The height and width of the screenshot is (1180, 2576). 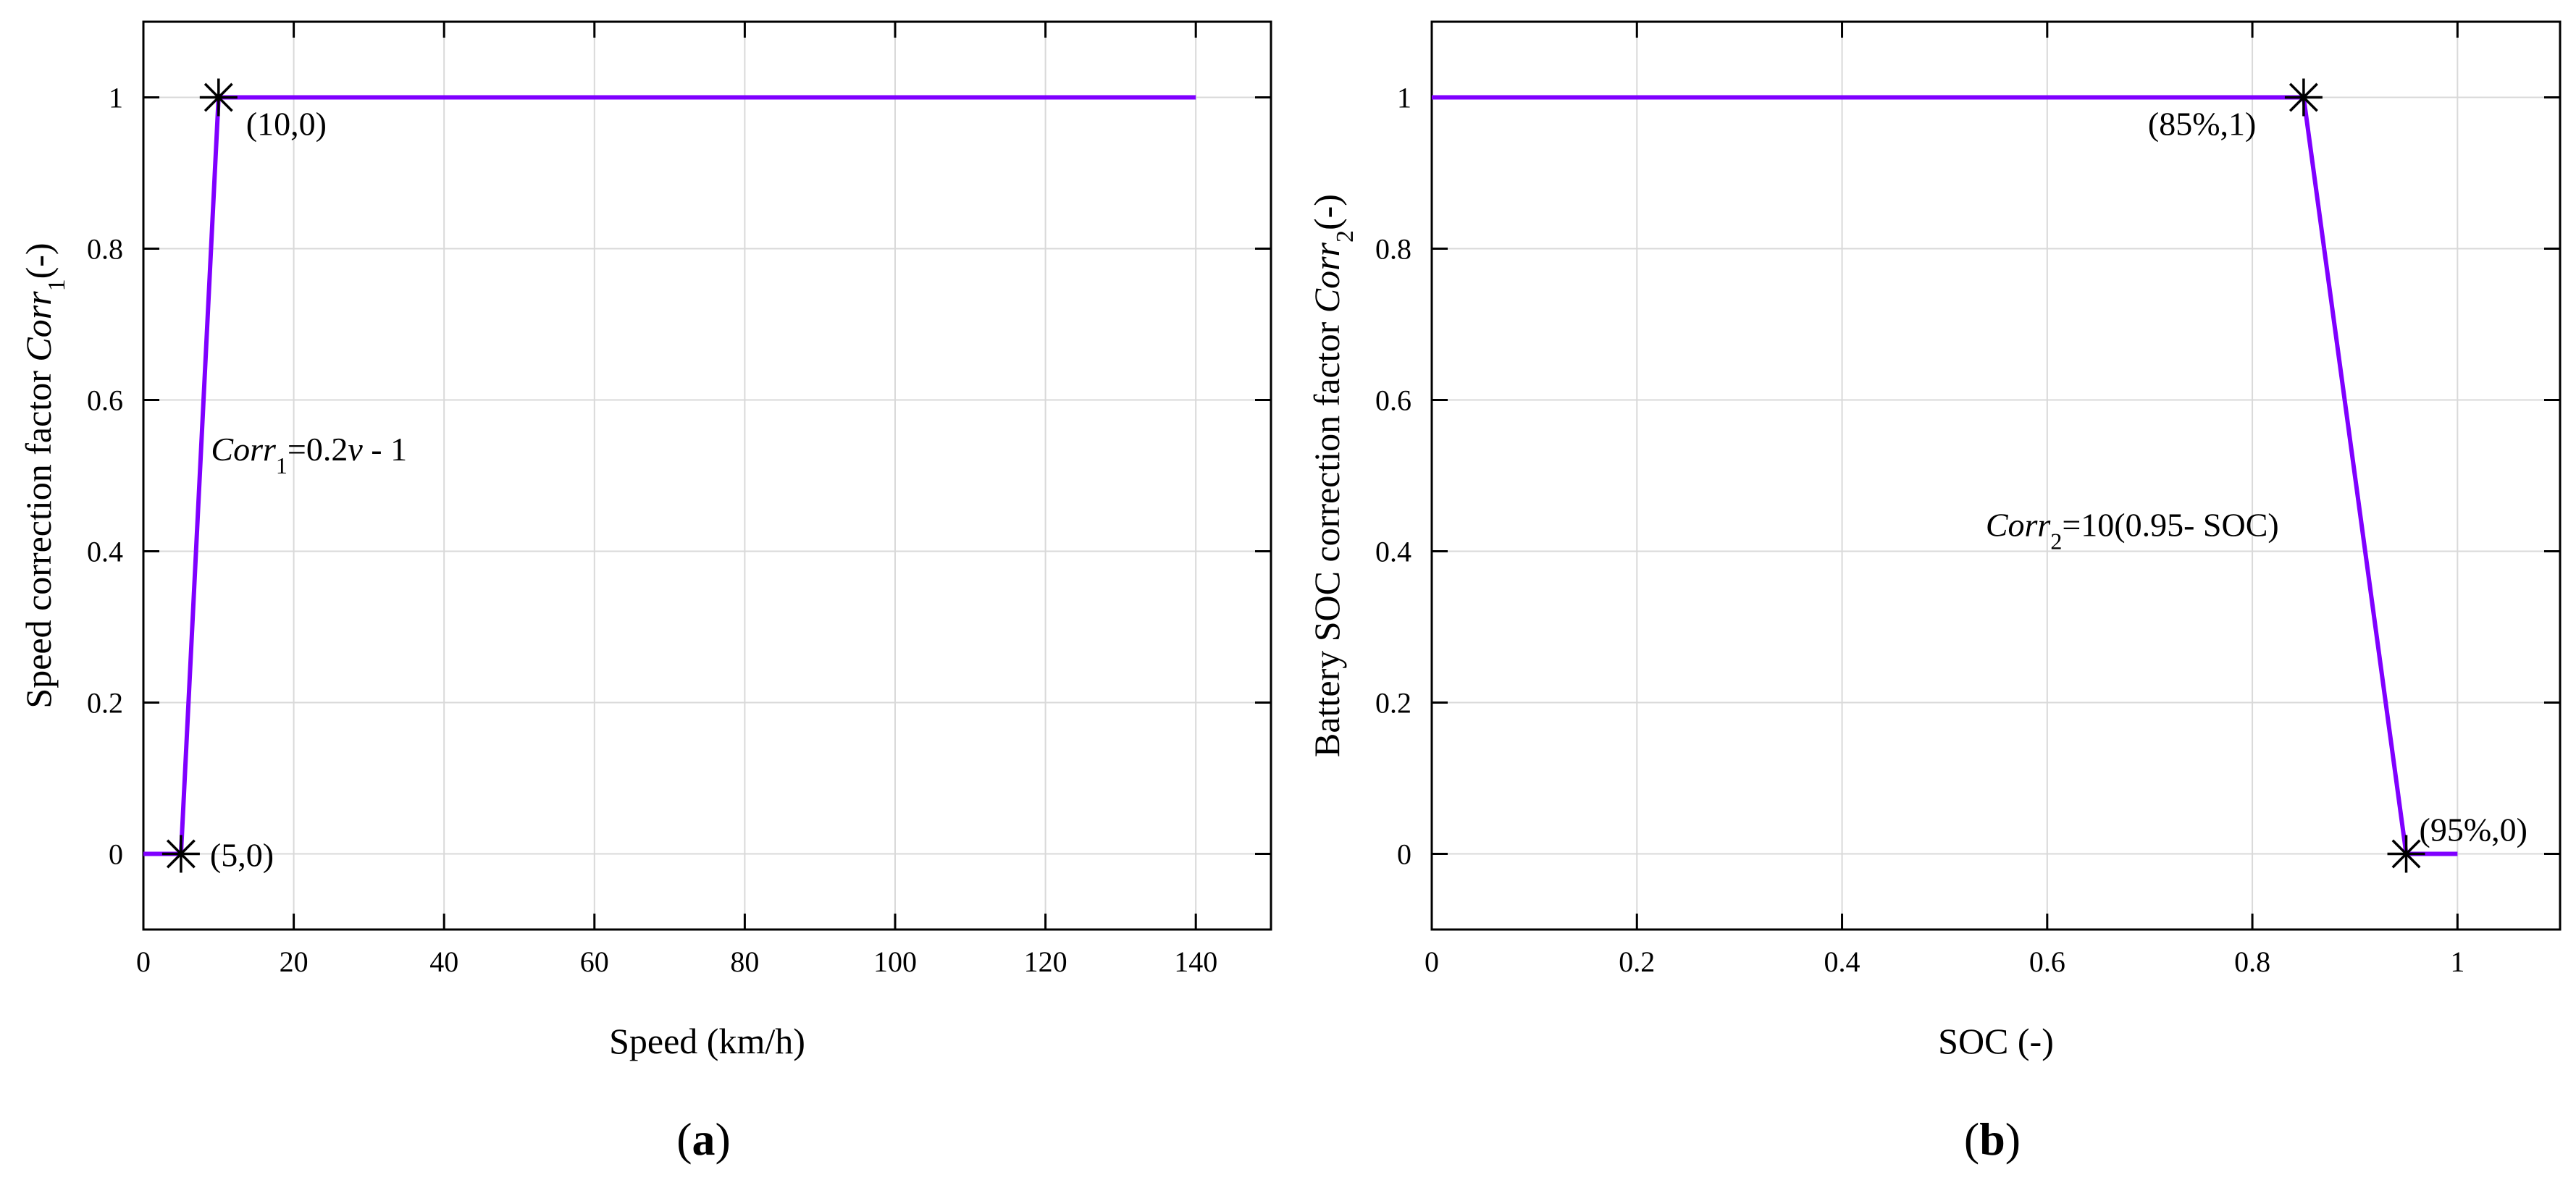 What do you see at coordinates (1195, 962) in the screenshot?
I see `x-tick-label: 140` at bounding box center [1195, 962].